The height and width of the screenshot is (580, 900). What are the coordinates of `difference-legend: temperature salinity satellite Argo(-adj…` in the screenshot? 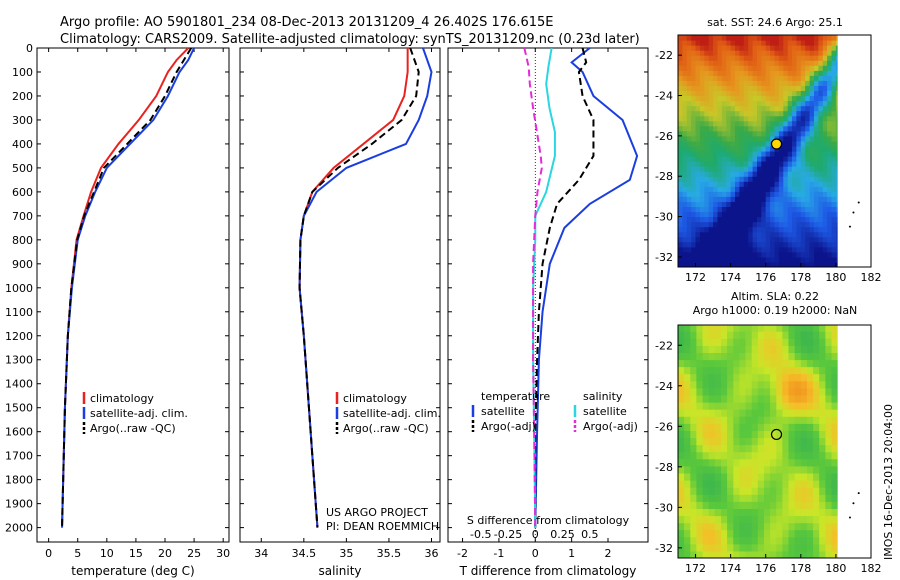 It's located at (554, 411).